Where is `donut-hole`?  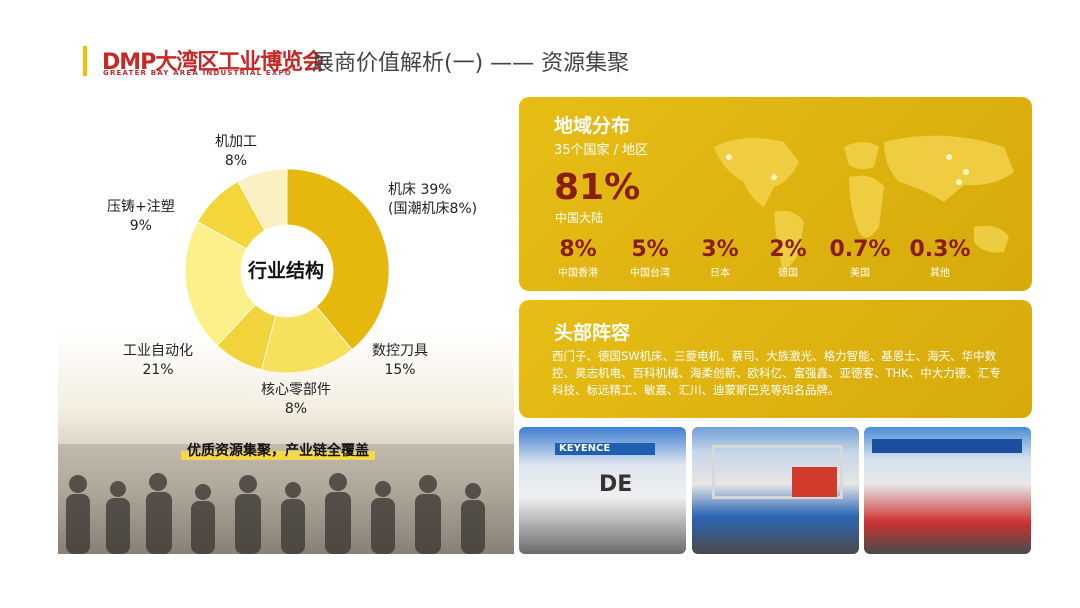 donut-hole is located at coordinates (287, 271).